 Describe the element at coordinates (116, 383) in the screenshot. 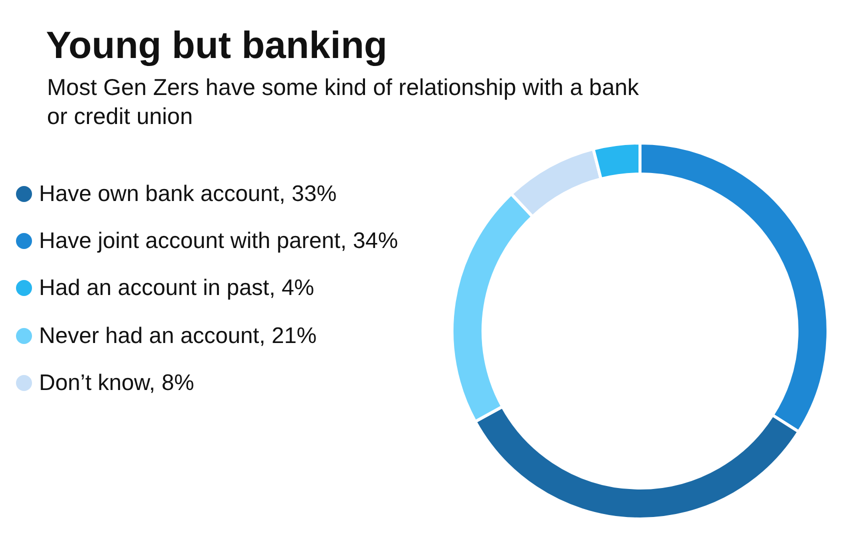

I see `legend-label: Don’t know, 8%` at that location.